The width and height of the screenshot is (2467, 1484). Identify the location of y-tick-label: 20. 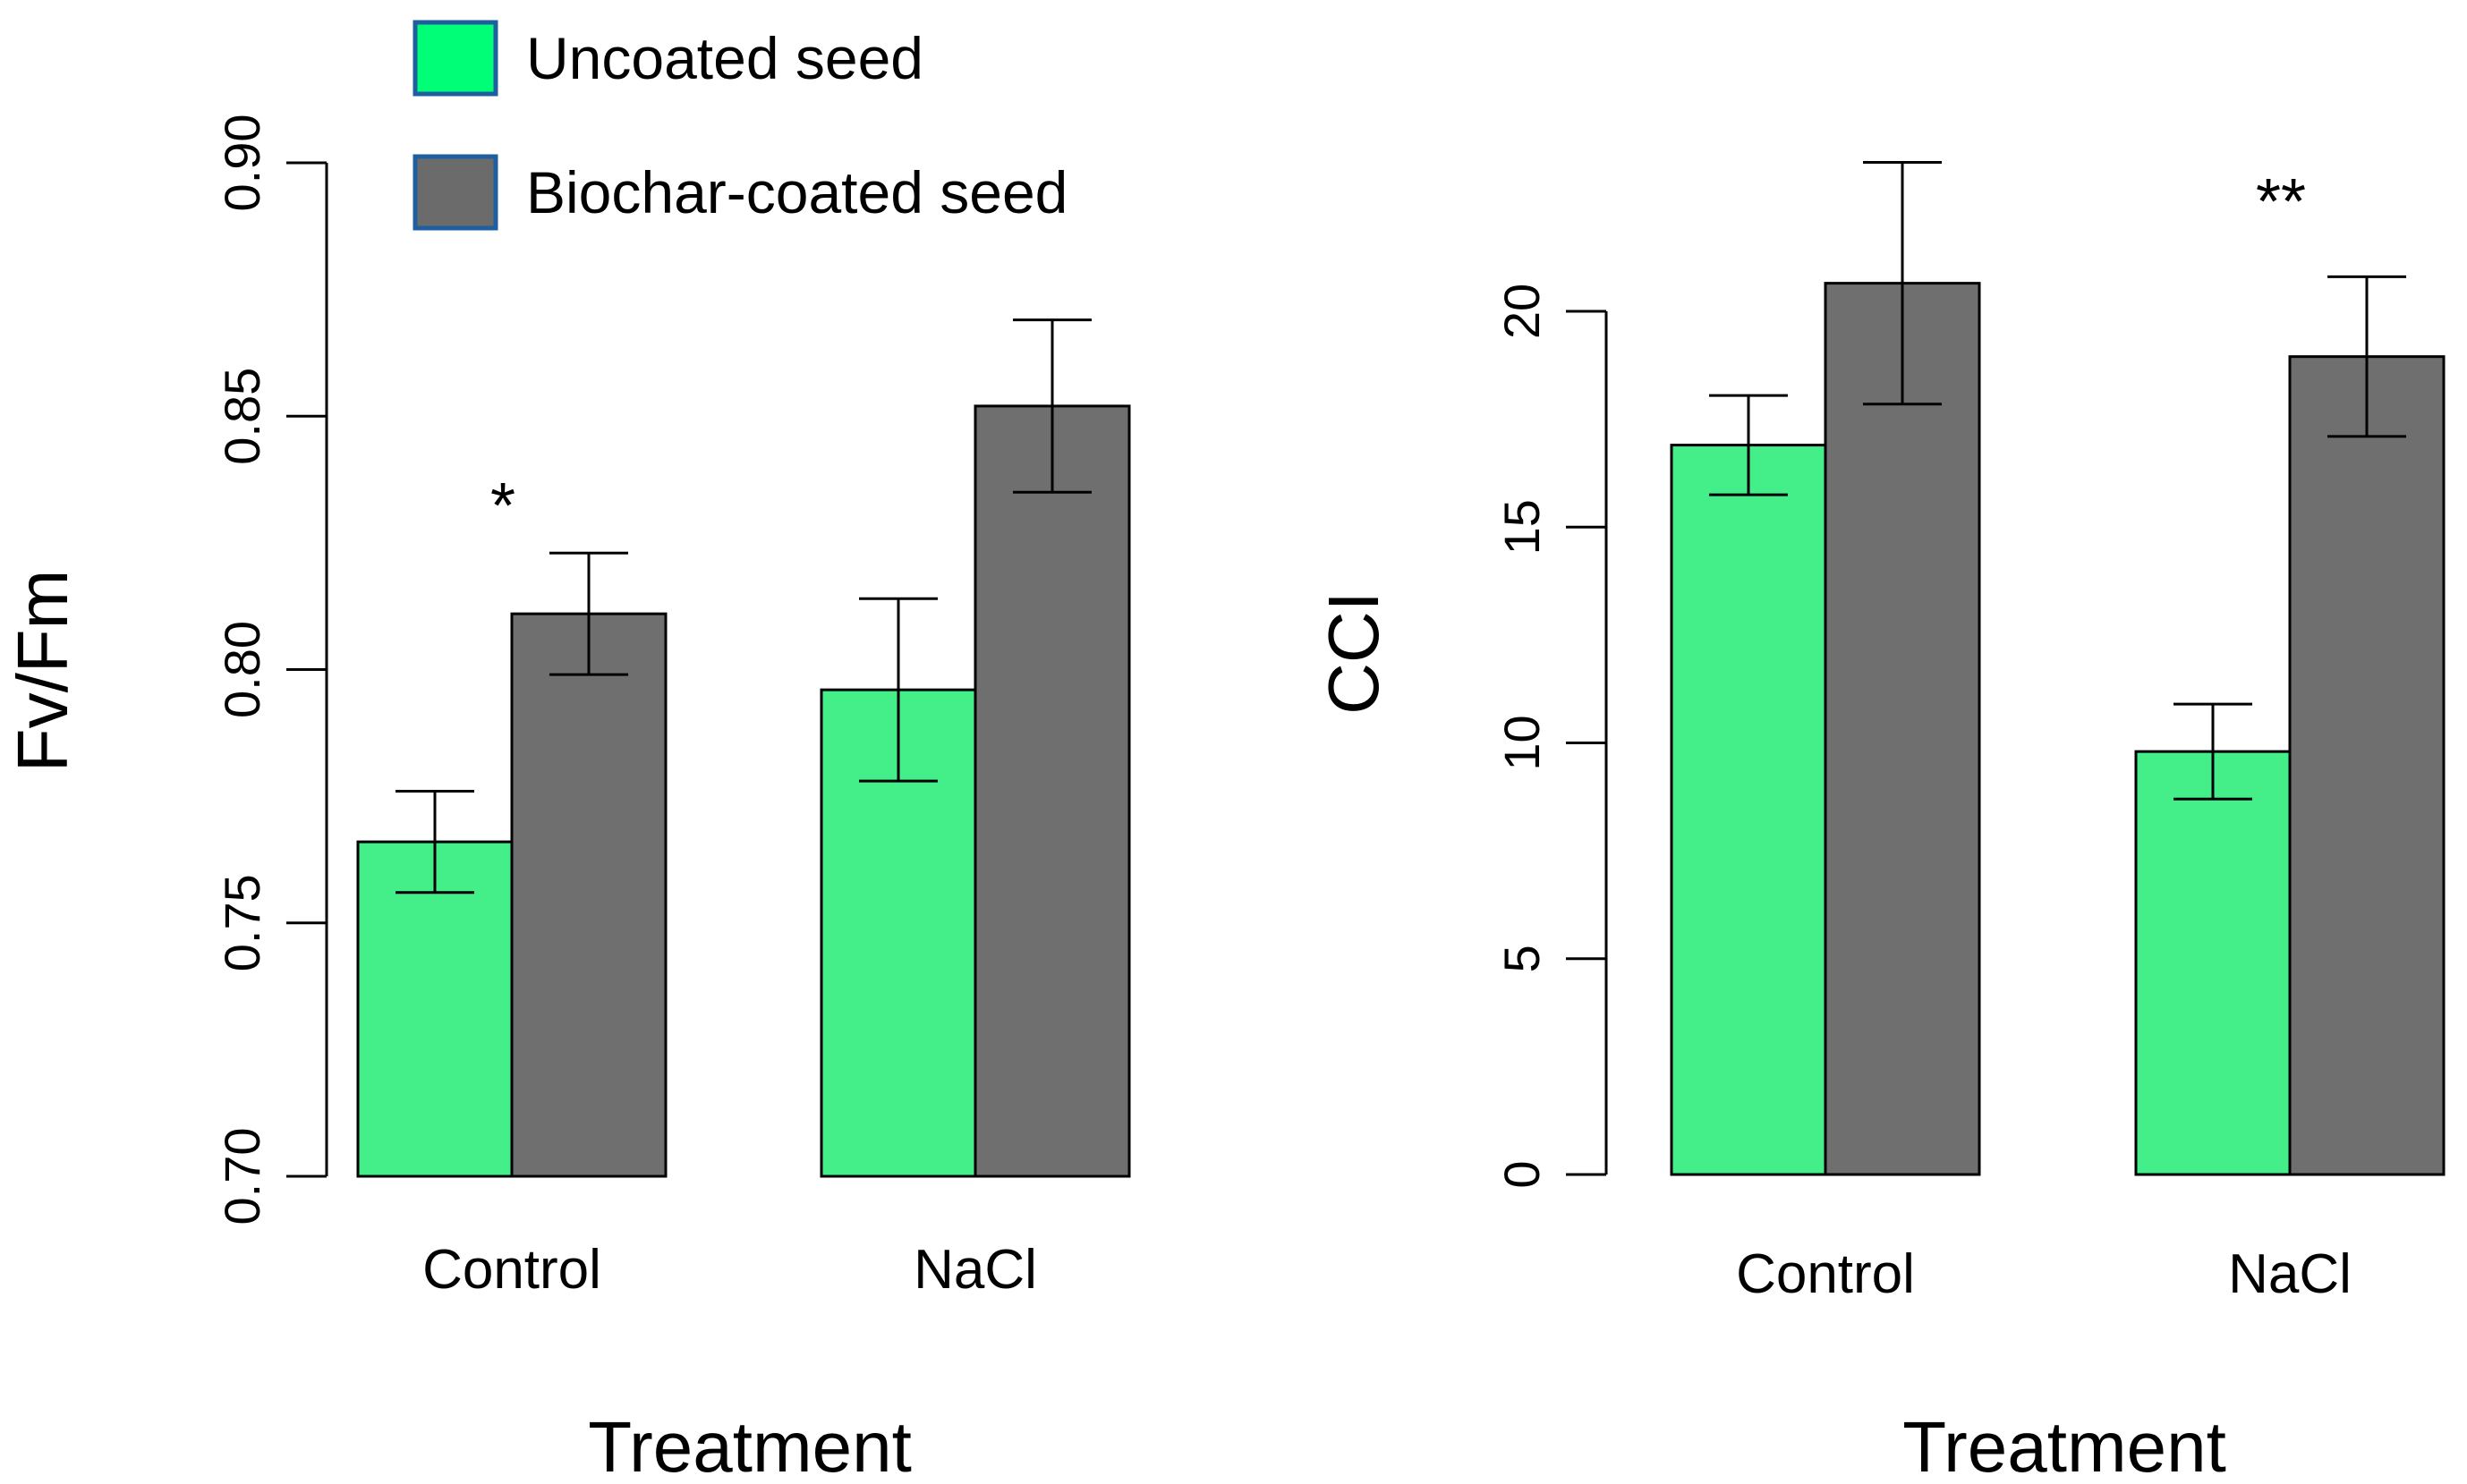
(1521, 311).